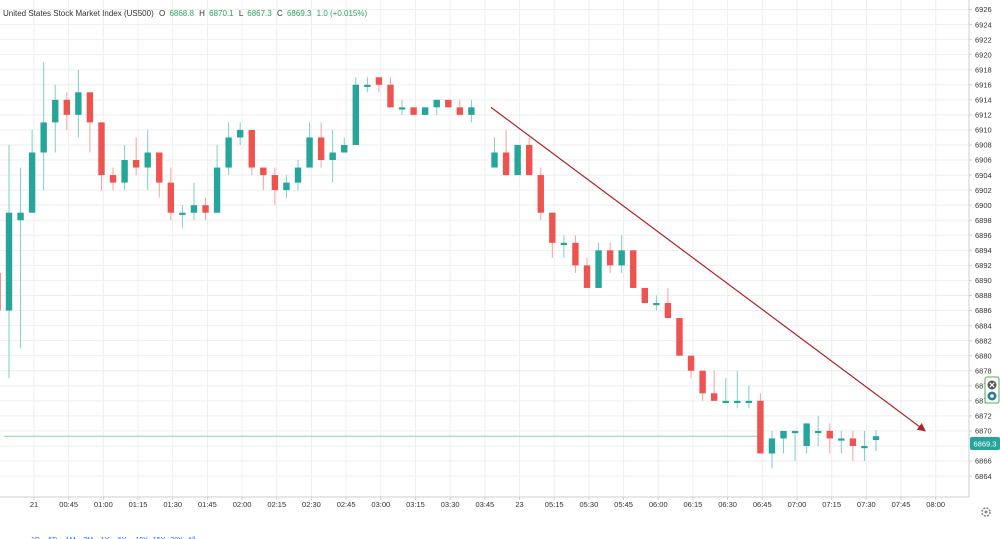 This screenshot has width=1000, height=539. Describe the element at coordinates (68, 504) in the screenshot. I see `x-tick-label: 00:45` at that location.